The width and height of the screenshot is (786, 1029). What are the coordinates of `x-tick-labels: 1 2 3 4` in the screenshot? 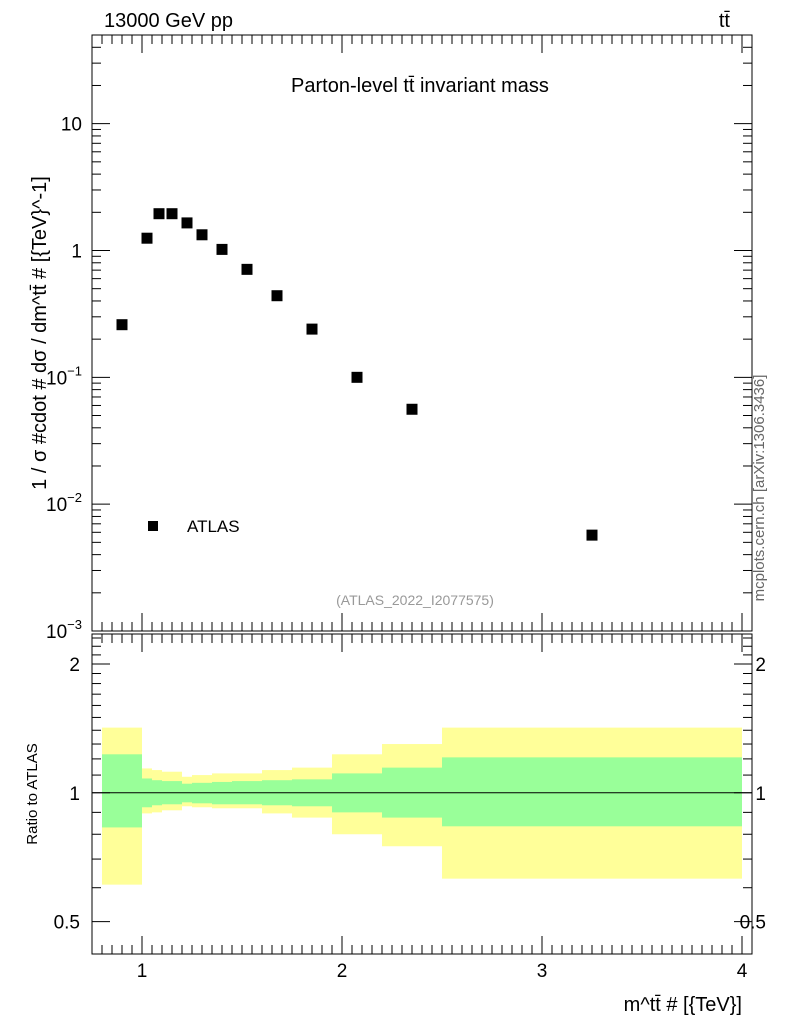 It's located at (442, 971).